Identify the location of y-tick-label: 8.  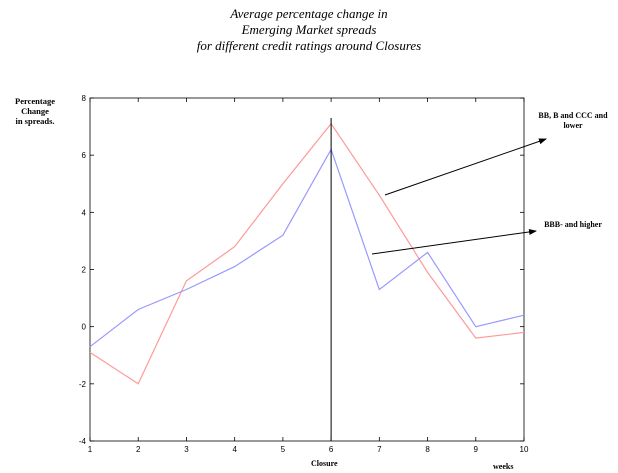
(84, 98).